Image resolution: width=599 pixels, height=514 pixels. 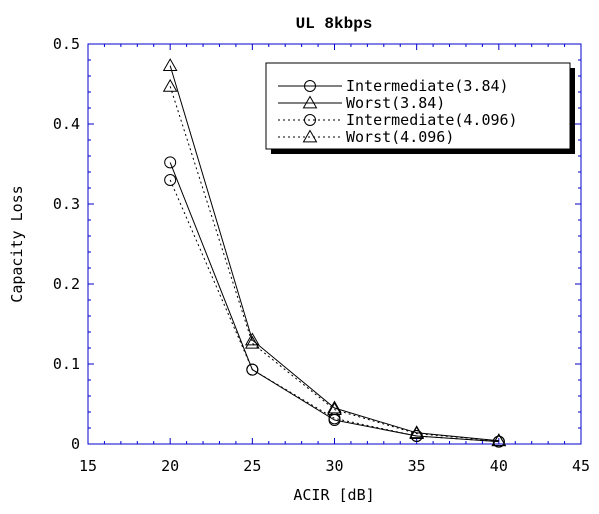 What do you see at coordinates (333, 495) in the screenshot?
I see `x-axis-label: ACIR [dB]` at bounding box center [333, 495].